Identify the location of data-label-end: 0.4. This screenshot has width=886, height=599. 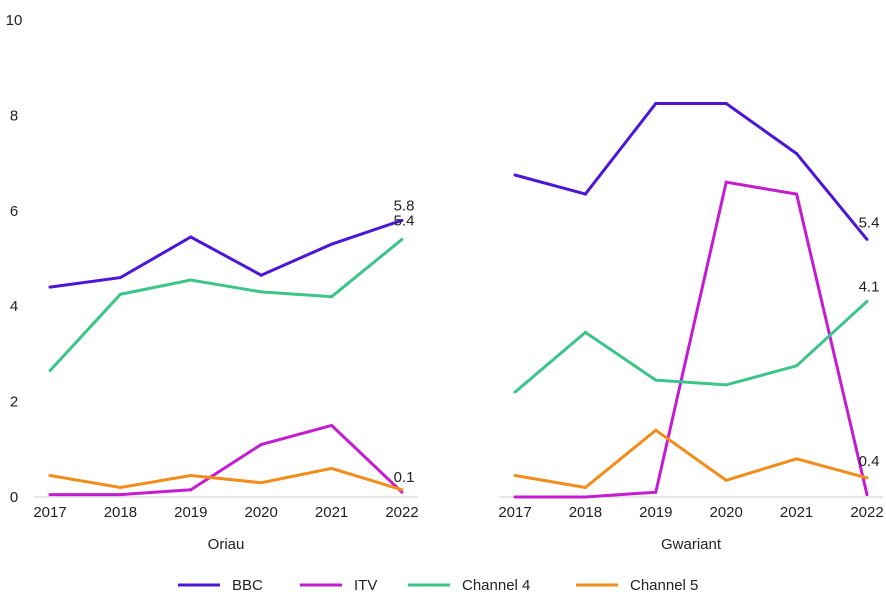
(869, 461).